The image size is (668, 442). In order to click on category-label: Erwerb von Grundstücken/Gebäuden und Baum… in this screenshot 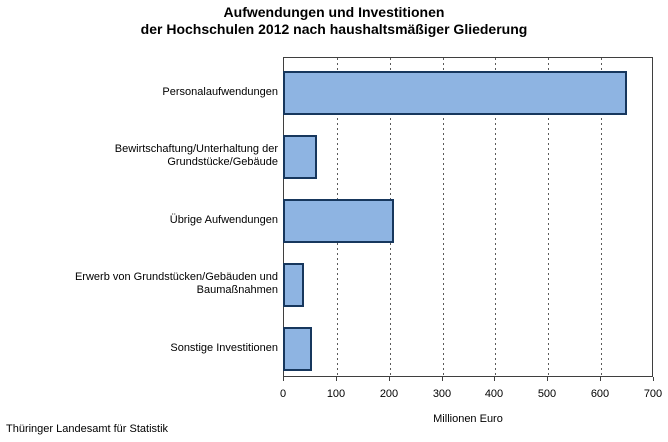, I will do `click(153, 284)`.